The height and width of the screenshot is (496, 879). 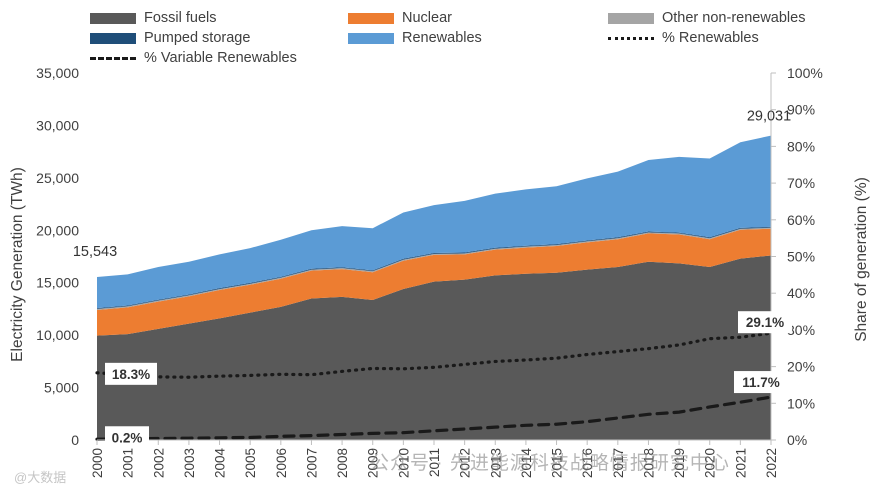 I want to click on y-left-axis-title: Electricity Generation (TWh), so click(x=17, y=264).